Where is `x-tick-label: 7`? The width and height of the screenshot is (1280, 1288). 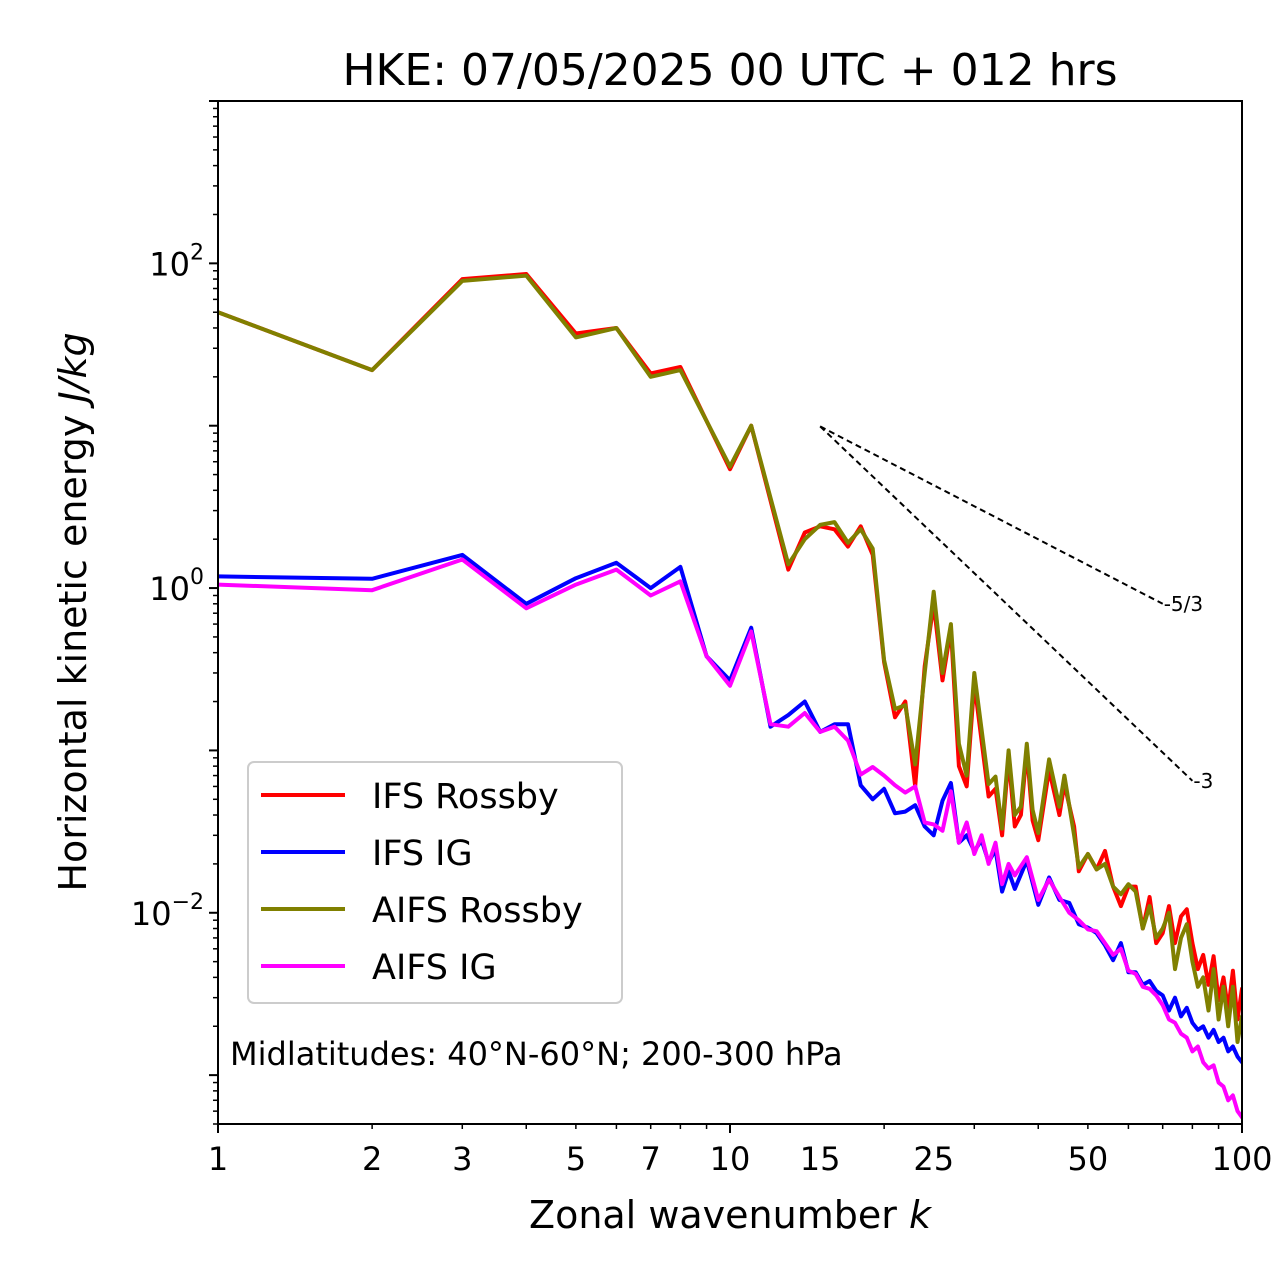
x-tick-label: 7 is located at coordinates (651, 1159).